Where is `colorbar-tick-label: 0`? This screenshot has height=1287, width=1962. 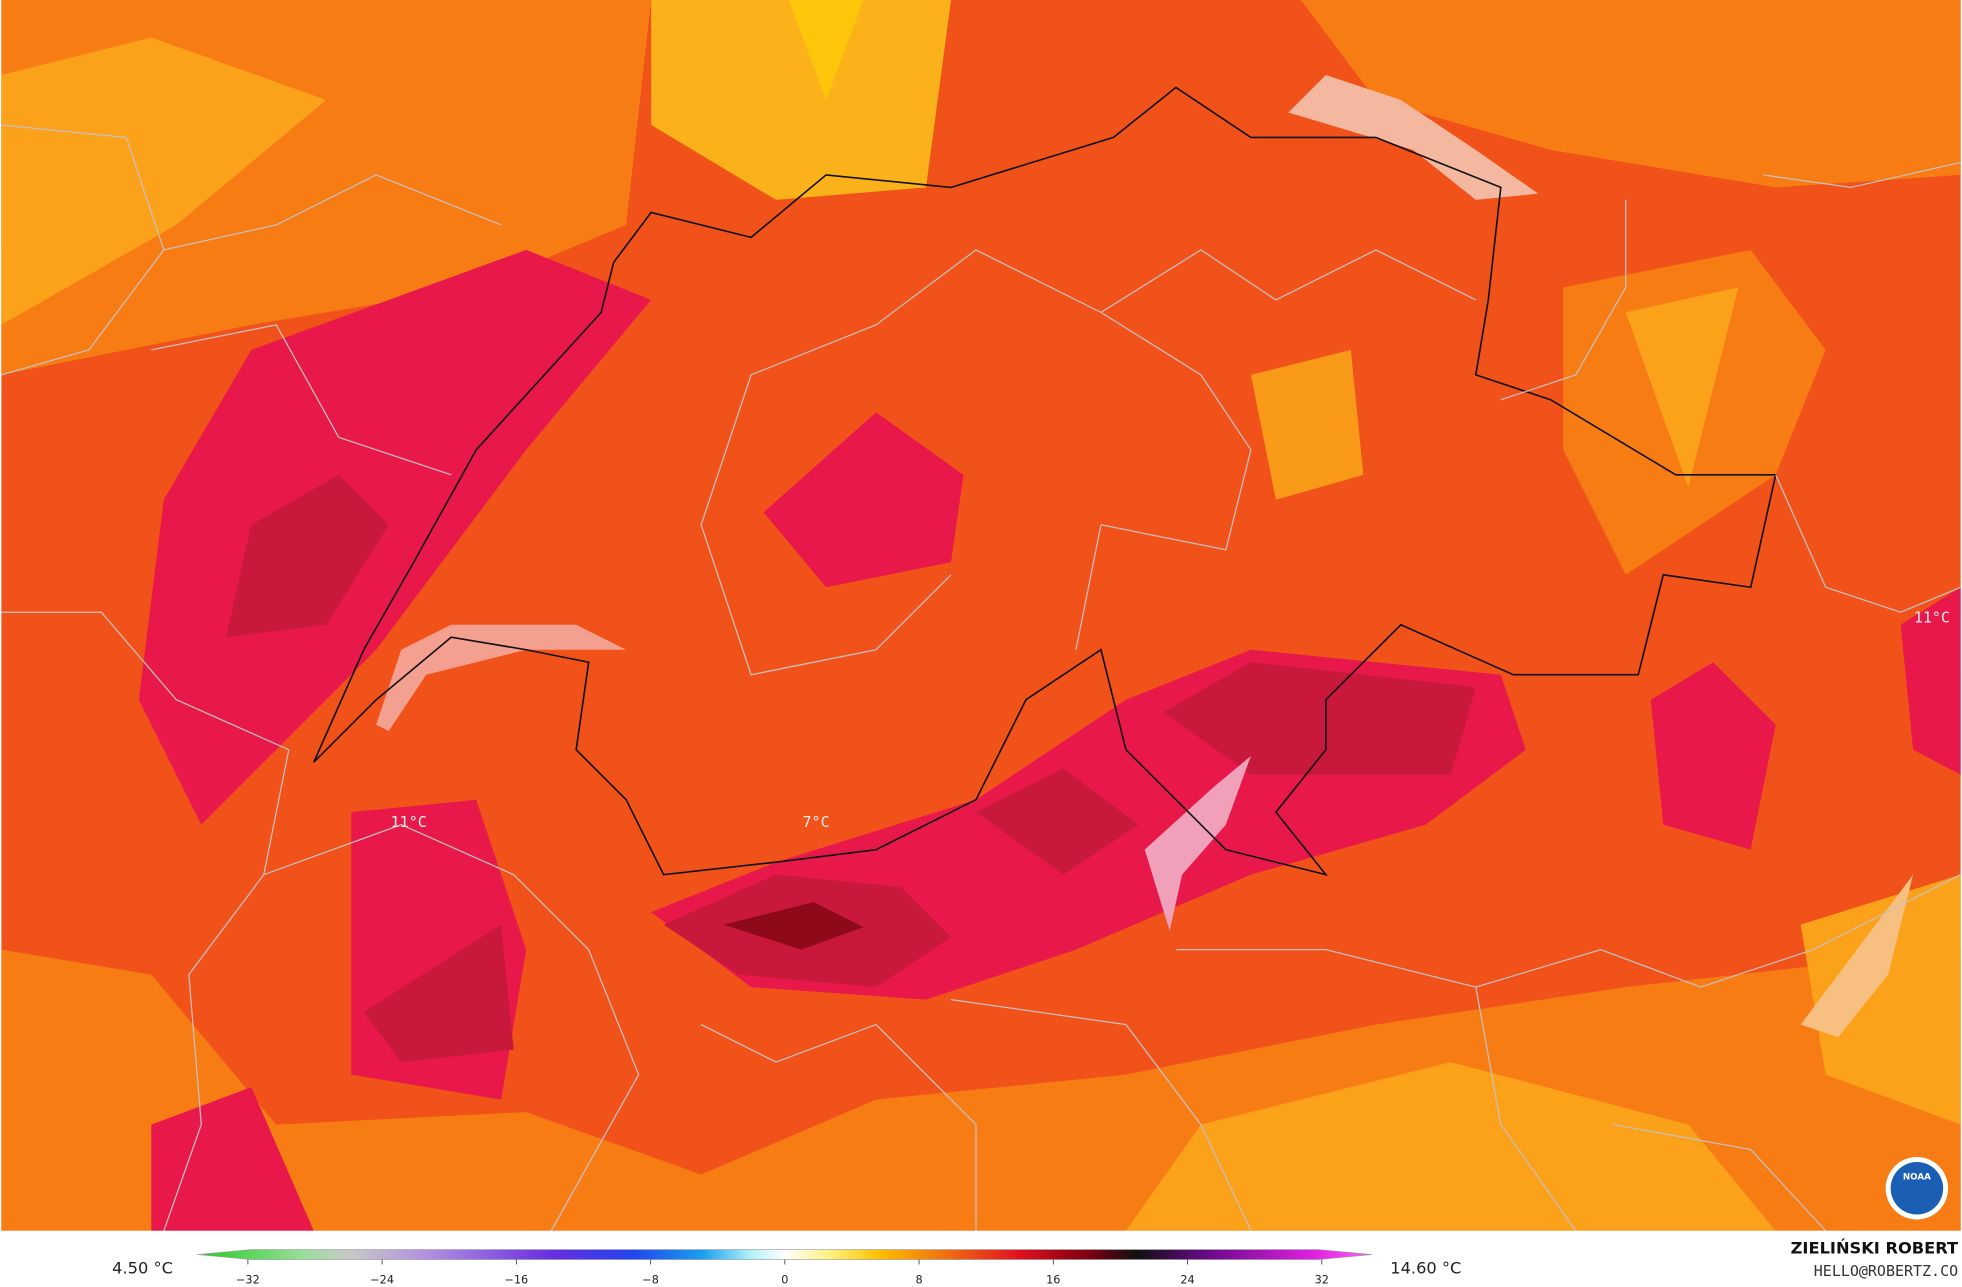 colorbar-tick-label: 0 is located at coordinates (784, 1279).